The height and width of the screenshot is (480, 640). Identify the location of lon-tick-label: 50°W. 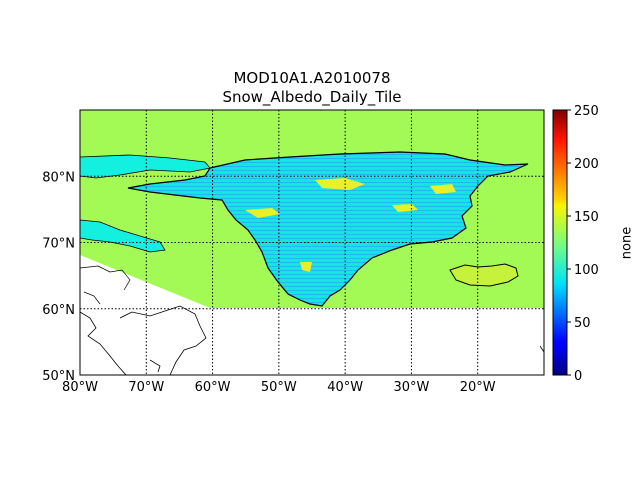
(279, 387).